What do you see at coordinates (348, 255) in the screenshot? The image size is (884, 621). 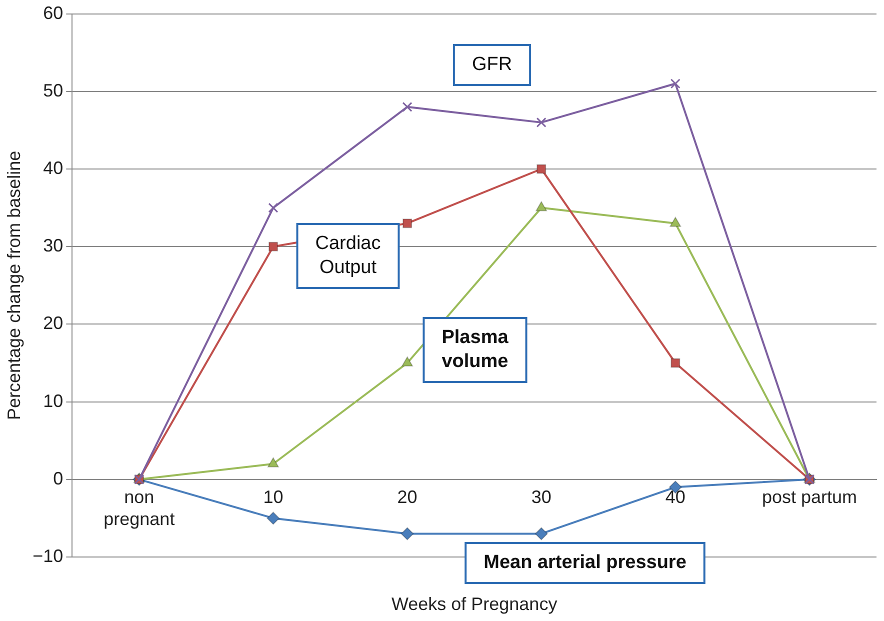 I see `series-label: Cardiac Output` at bounding box center [348, 255].